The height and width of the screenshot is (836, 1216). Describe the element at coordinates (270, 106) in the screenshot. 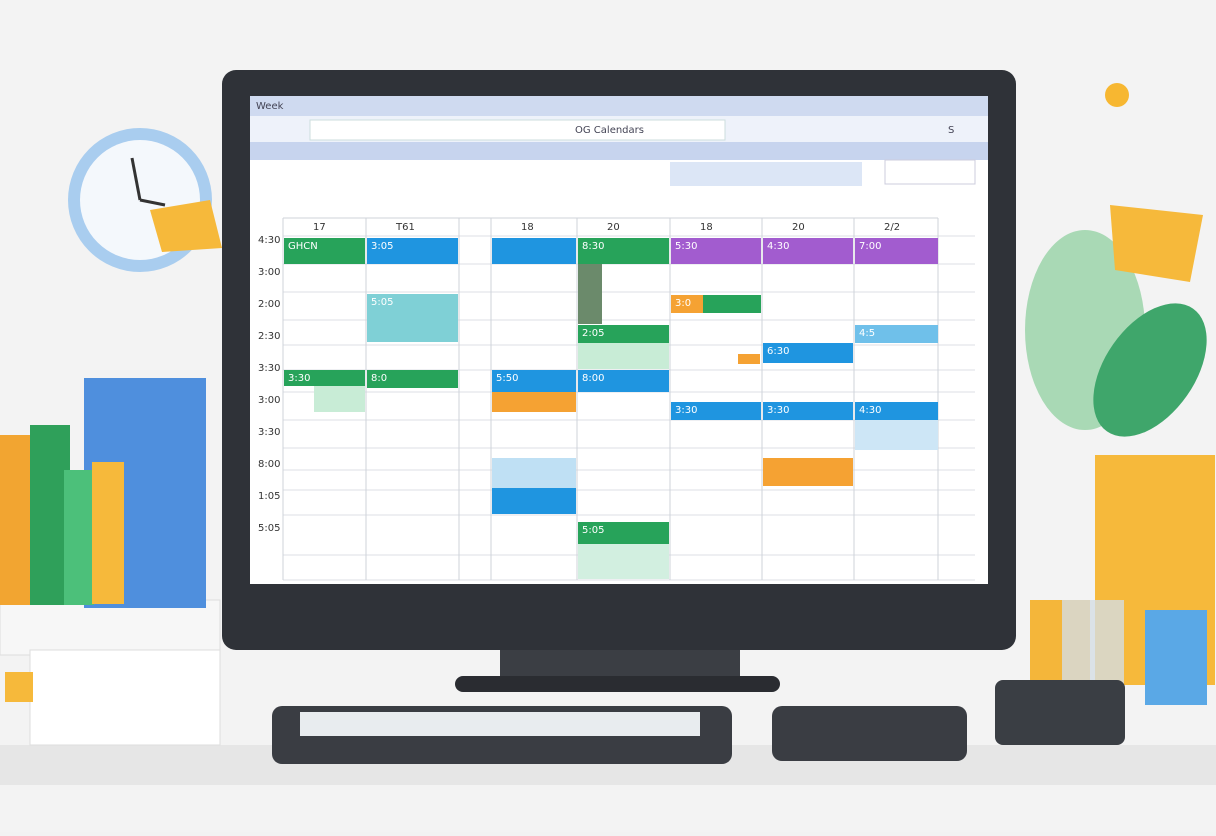

I see `window-title: Week` at that location.